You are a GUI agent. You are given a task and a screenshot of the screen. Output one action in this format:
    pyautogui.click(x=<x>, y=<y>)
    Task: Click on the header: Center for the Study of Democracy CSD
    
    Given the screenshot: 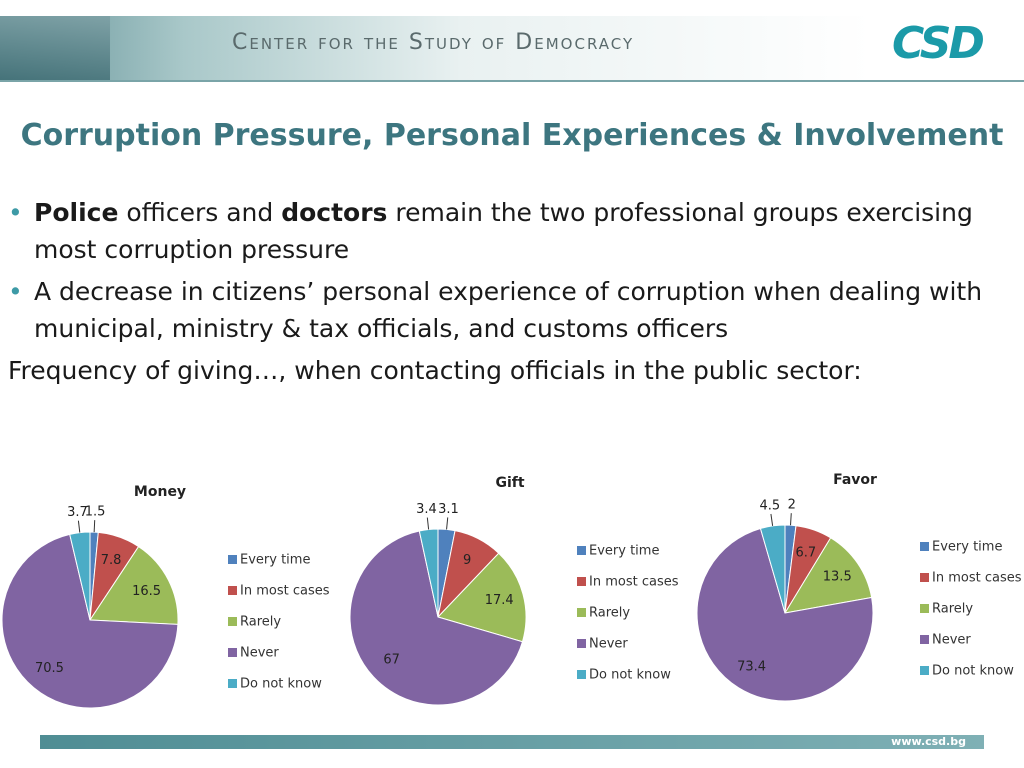 What is the action you would take?
    pyautogui.click(x=512, y=49)
    